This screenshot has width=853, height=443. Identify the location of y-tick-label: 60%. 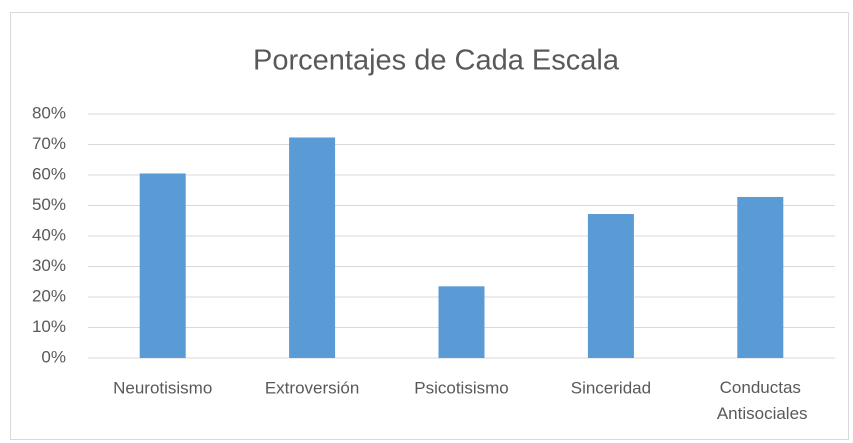
(49, 173).